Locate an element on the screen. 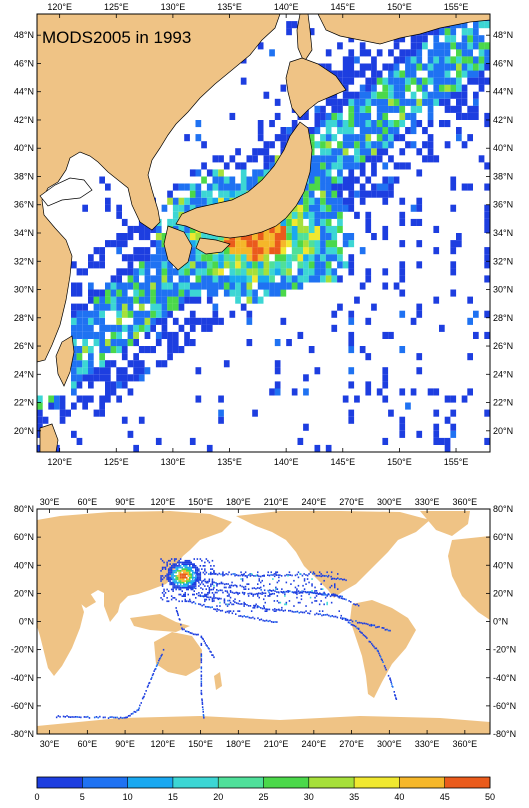 This screenshot has width=529, height=808. colorbar-label: 20 is located at coordinates (218, 797).